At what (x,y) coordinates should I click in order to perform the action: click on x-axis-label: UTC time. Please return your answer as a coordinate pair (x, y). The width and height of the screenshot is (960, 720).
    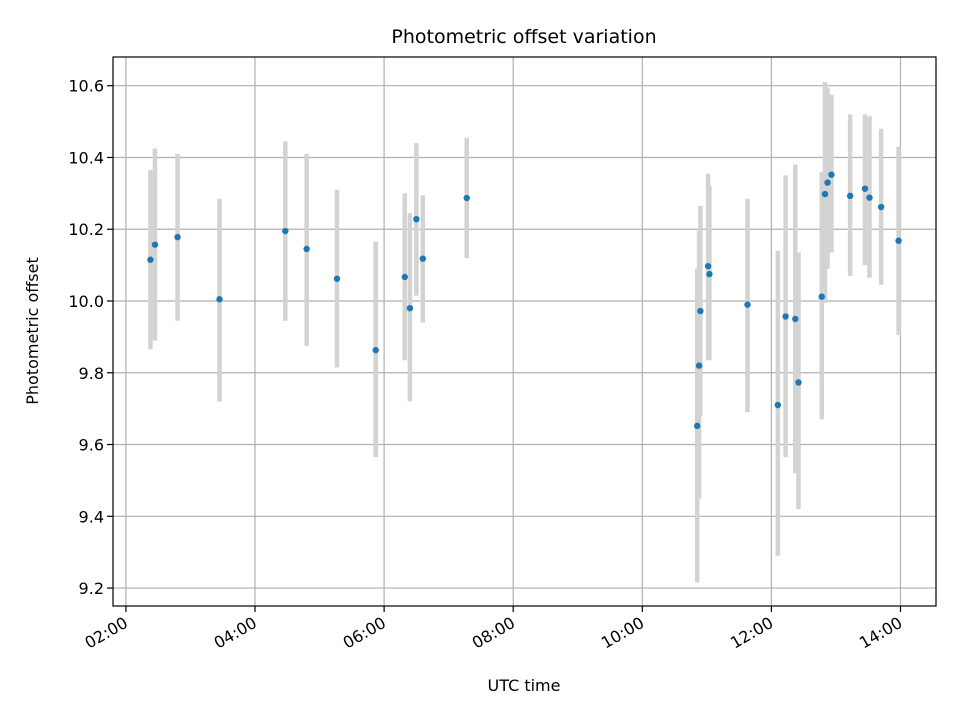
    Looking at the image, I should click on (524, 685).